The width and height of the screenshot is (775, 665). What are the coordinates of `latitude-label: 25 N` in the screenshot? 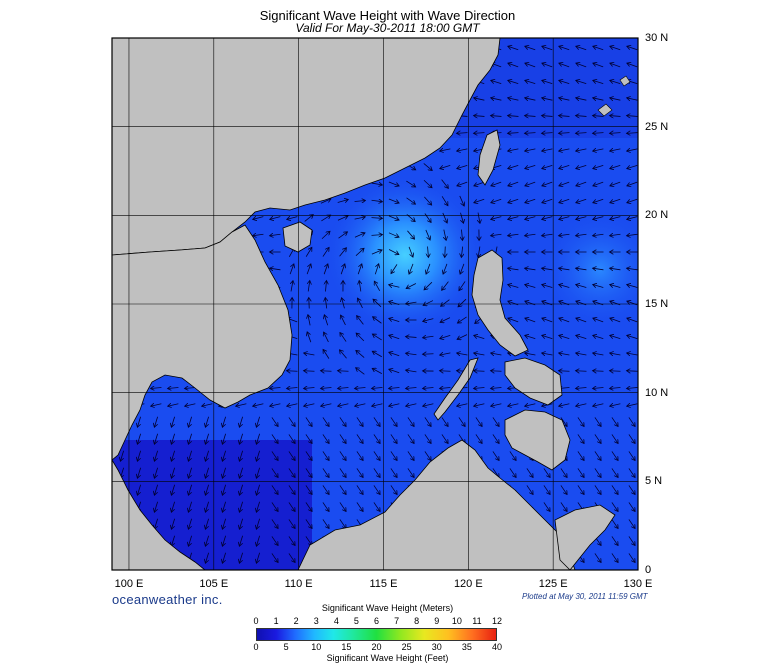 It's located at (657, 126).